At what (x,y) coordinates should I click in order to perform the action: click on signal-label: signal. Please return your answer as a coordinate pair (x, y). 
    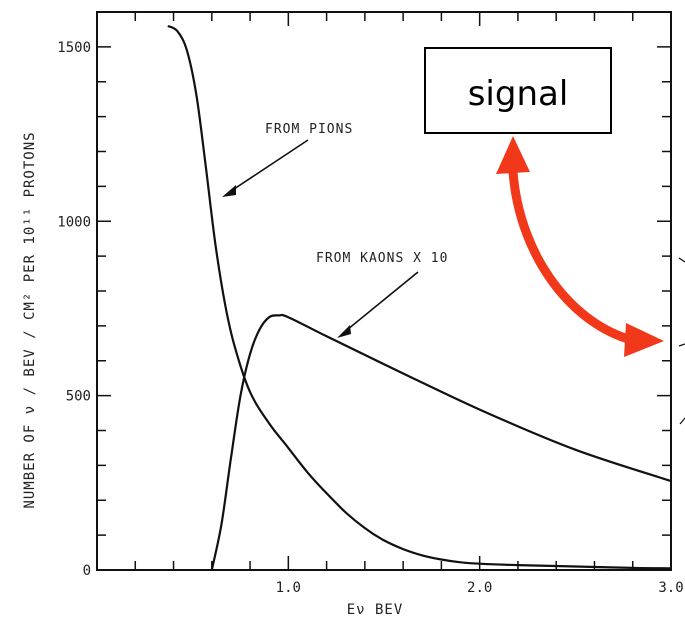
    Looking at the image, I should click on (518, 94).